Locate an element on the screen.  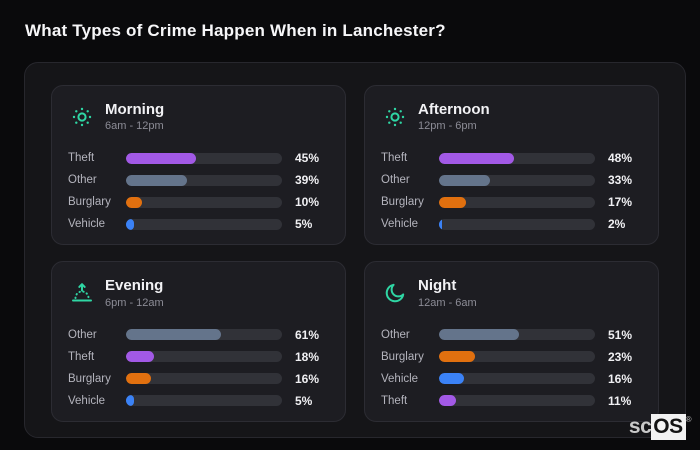
bar-row: Burglary 23% is located at coordinates (511, 357).